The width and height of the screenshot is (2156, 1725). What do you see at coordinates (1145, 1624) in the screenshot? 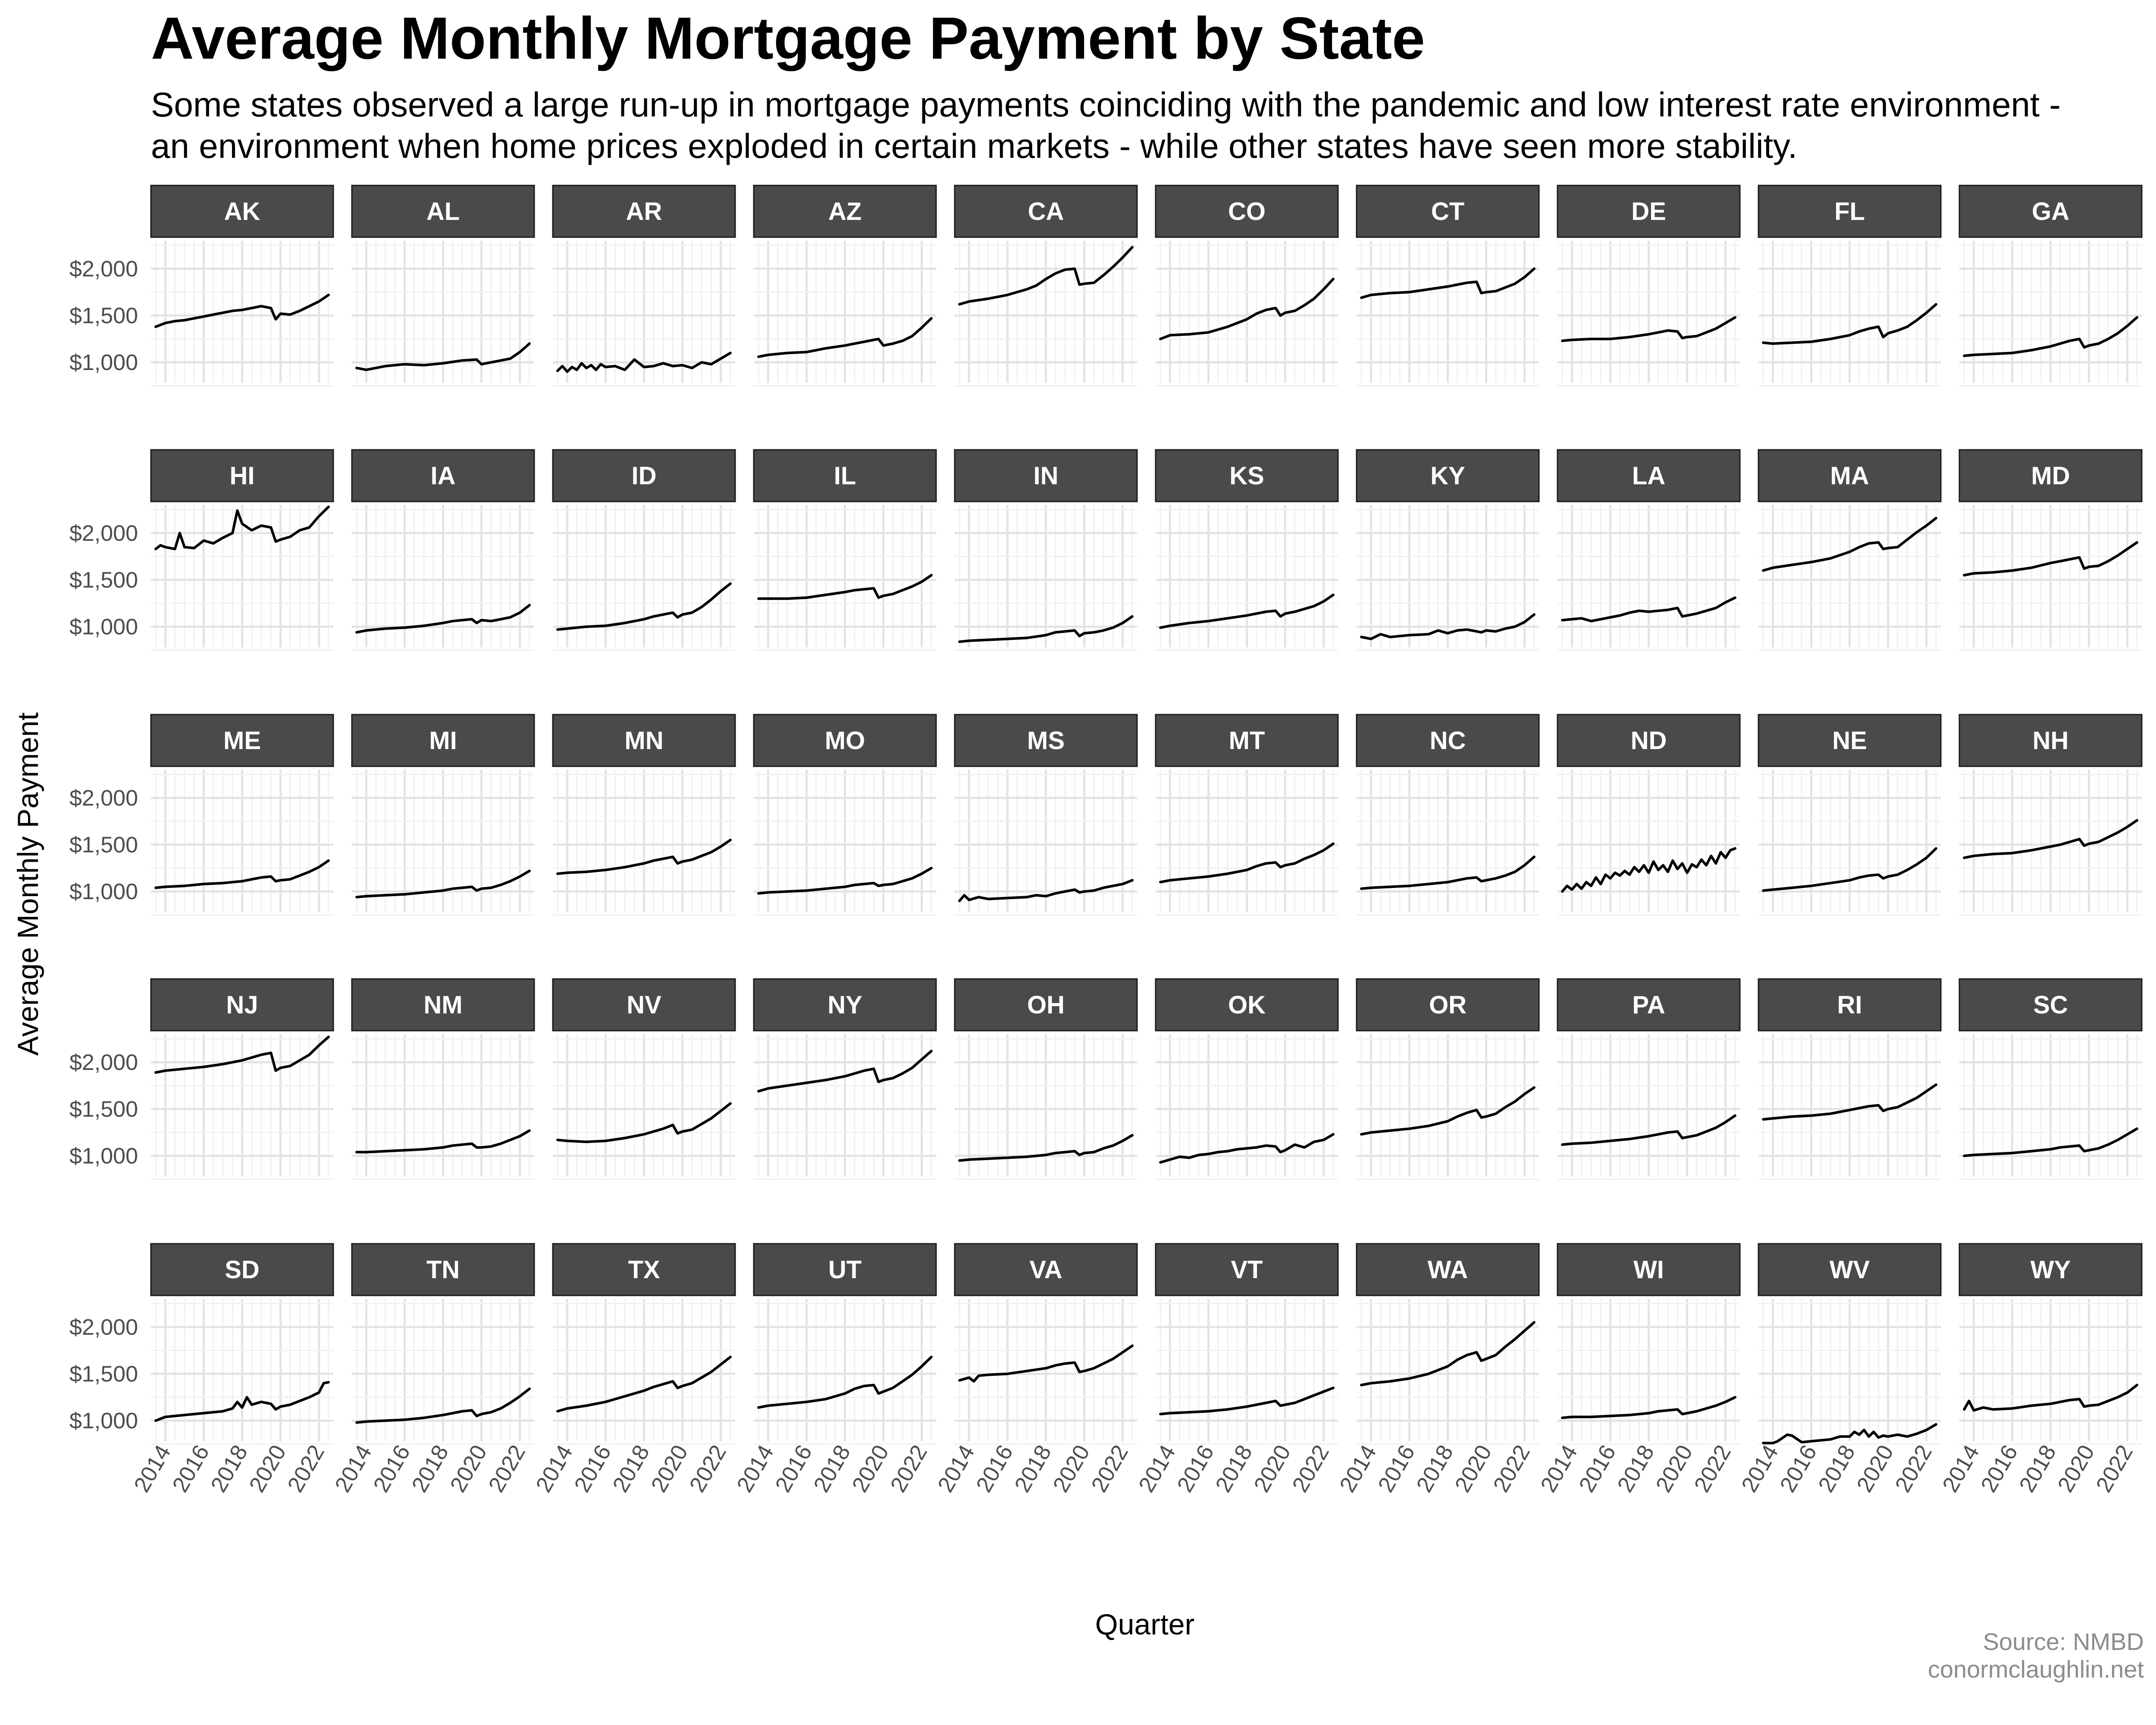
I see `x-axis-title: Quarter` at bounding box center [1145, 1624].